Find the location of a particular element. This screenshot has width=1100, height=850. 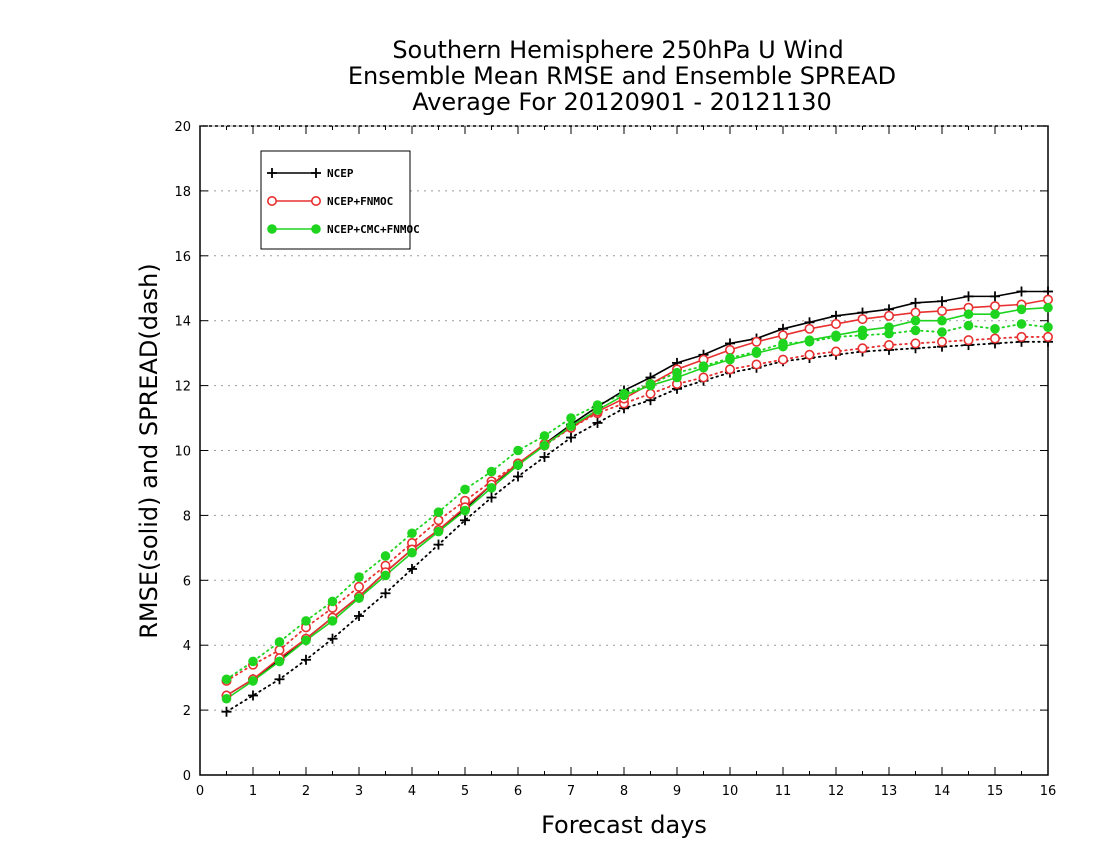

legend: NCEP NCEP+FNMOC NCEP+CMC+FNMOC is located at coordinates (340, 200).